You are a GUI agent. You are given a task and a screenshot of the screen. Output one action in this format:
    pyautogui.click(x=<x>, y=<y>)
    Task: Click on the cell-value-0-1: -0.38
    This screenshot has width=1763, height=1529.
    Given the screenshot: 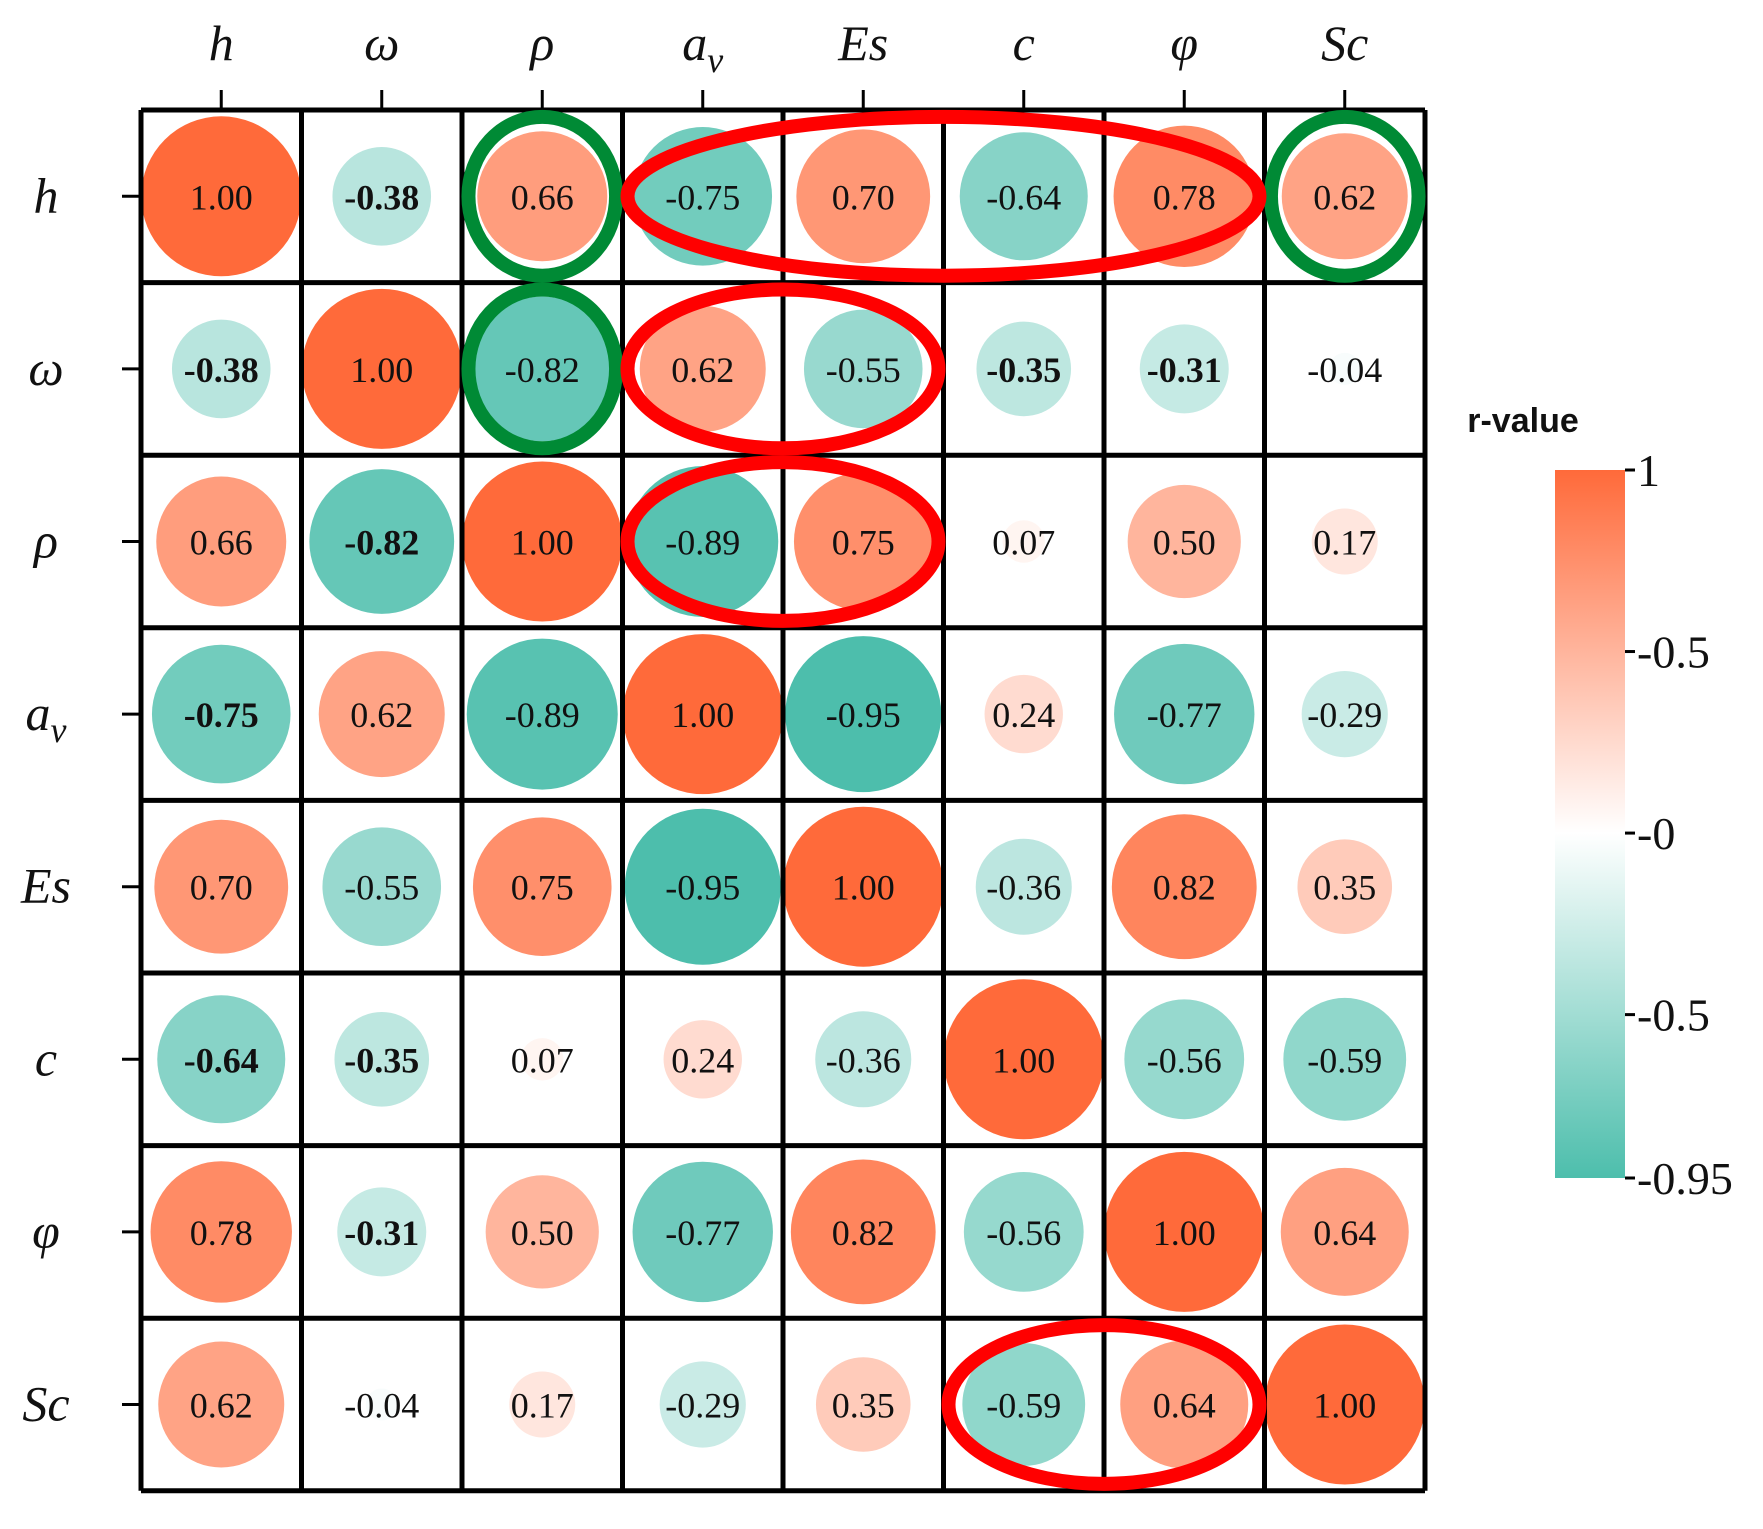 What is the action you would take?
    pyautogui.click(x=381, y=197)
    